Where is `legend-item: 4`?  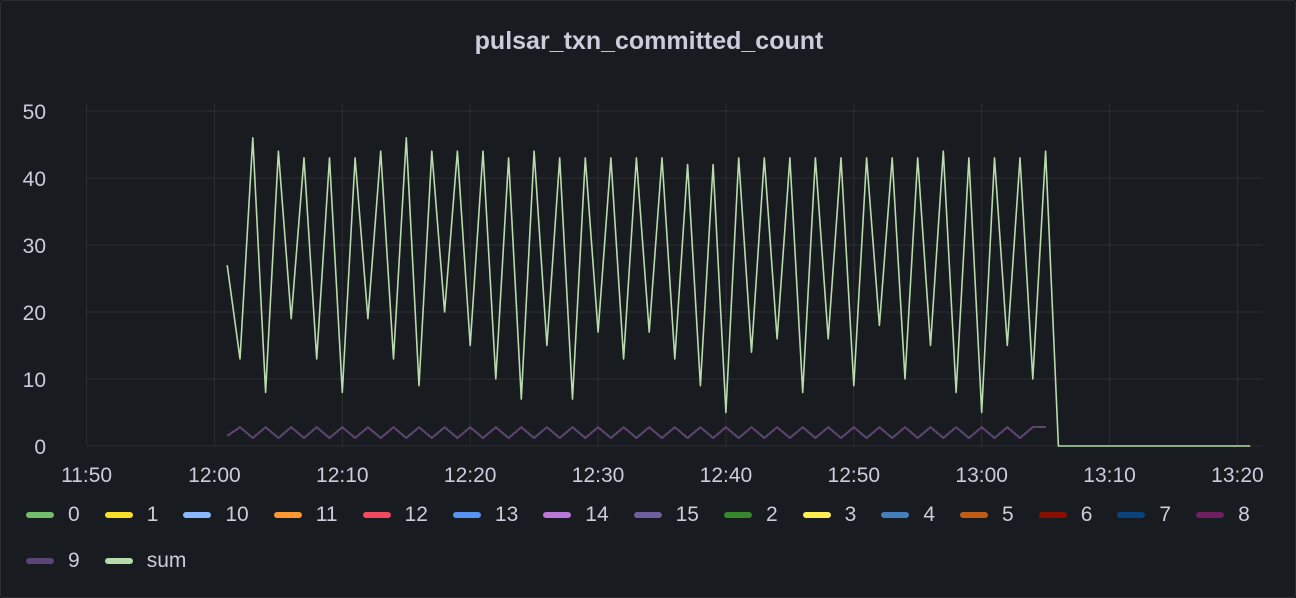 legend-item: 4 is located at coordinates (908, 515).